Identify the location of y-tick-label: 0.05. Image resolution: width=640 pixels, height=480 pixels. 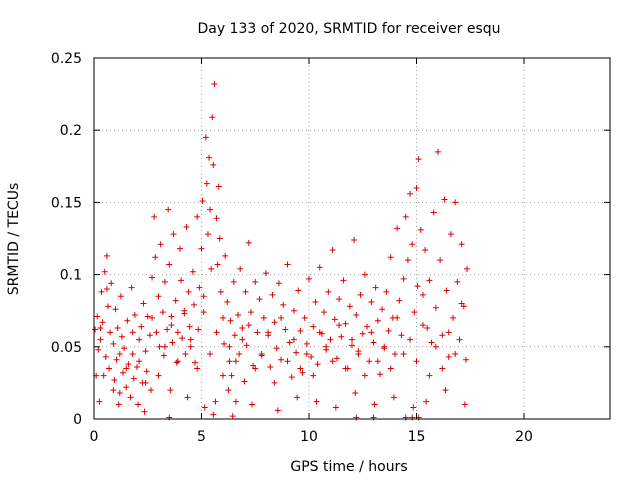
(66, 348).